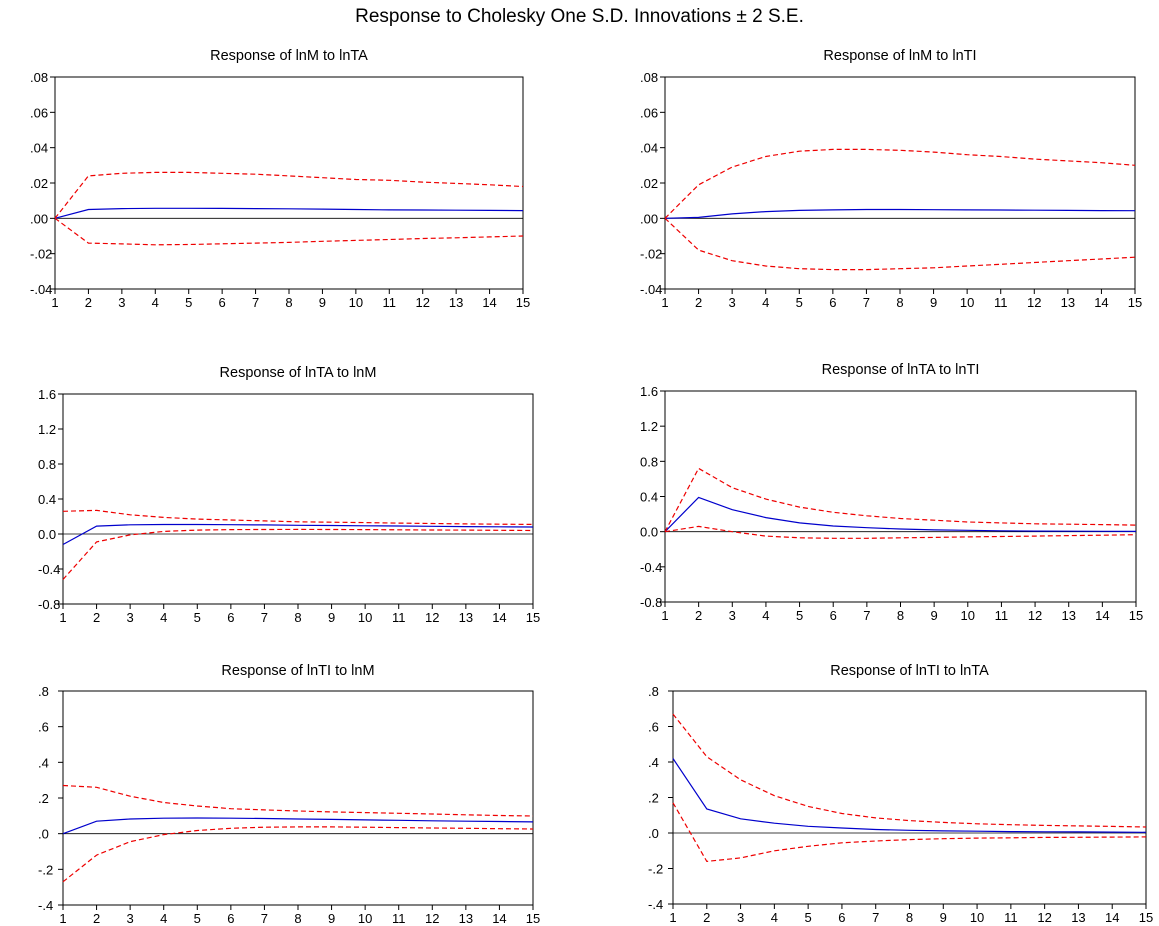 This screenshot has width=1159, height=926. I want to click on y-tick-label: 1.6, so click(47, 394).